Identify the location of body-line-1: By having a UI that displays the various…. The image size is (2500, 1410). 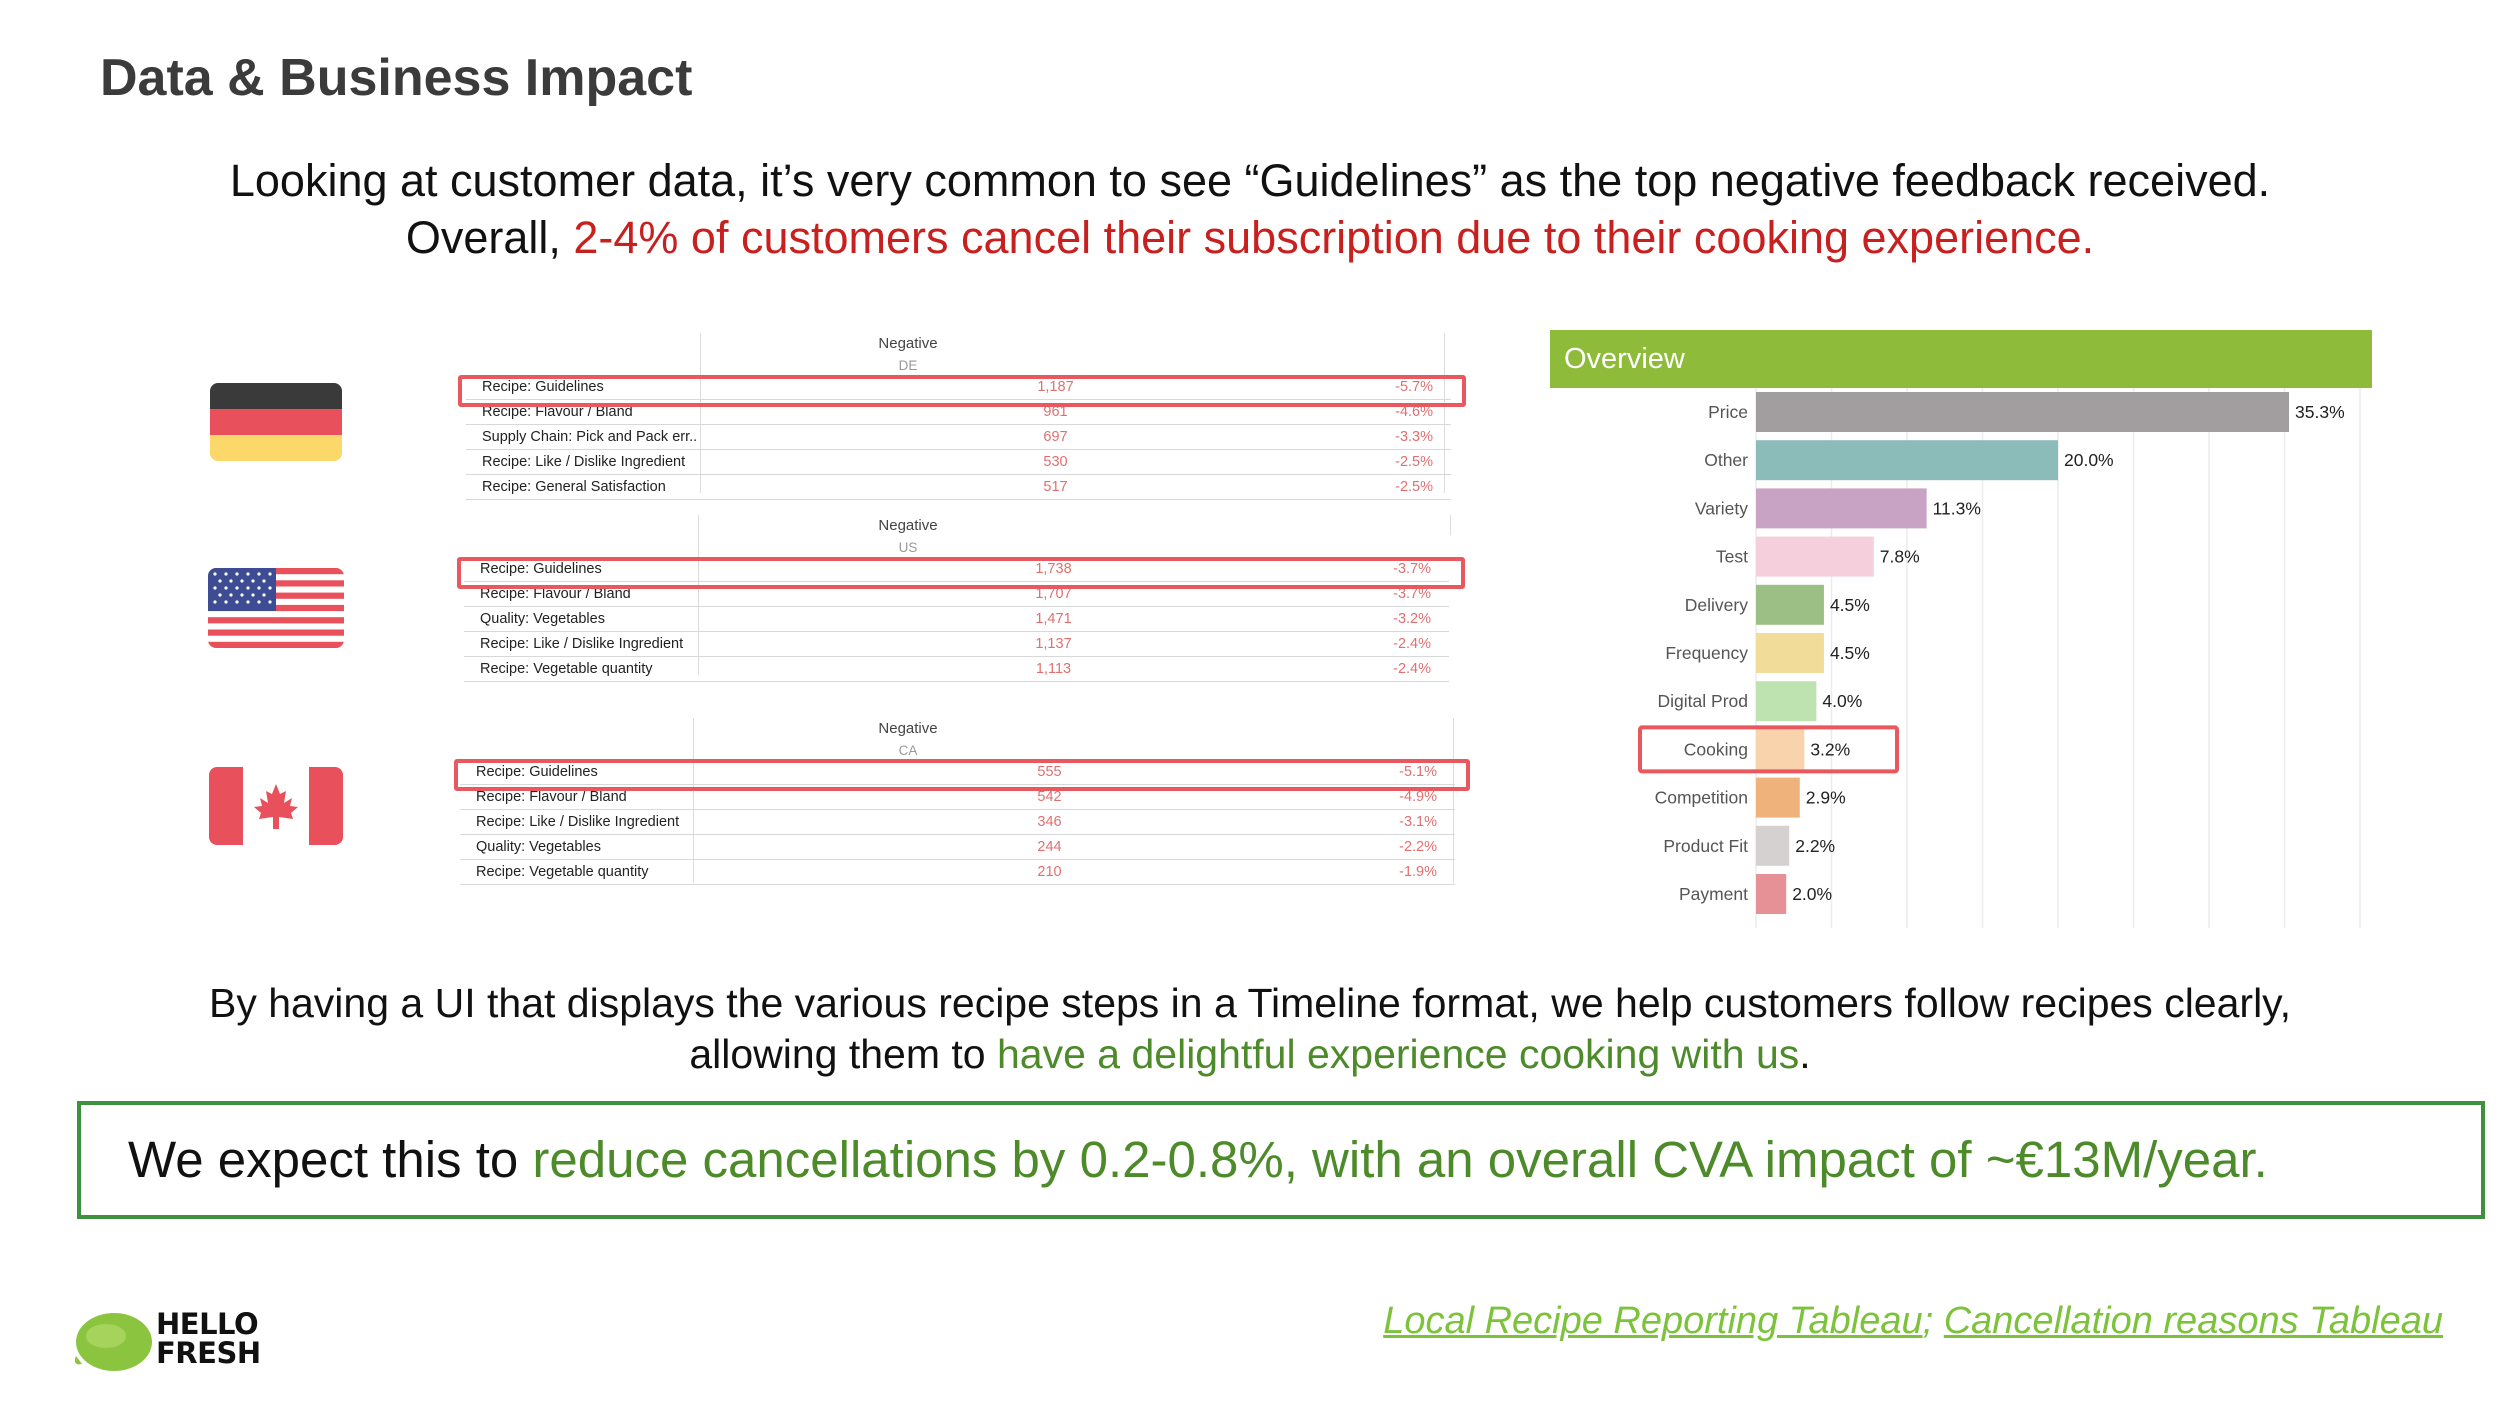
(1250, 1003).